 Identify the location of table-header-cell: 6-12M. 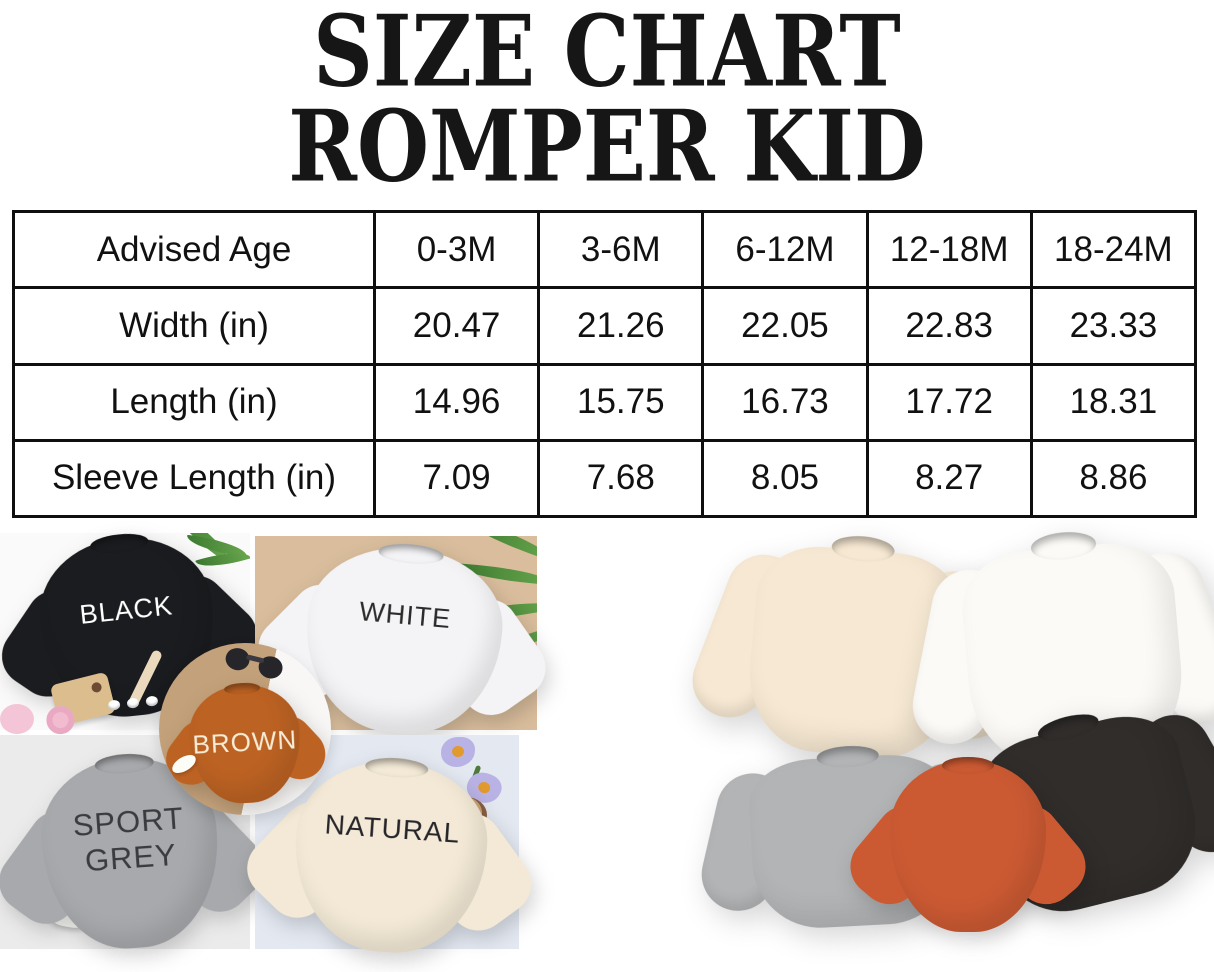
(785, 249).